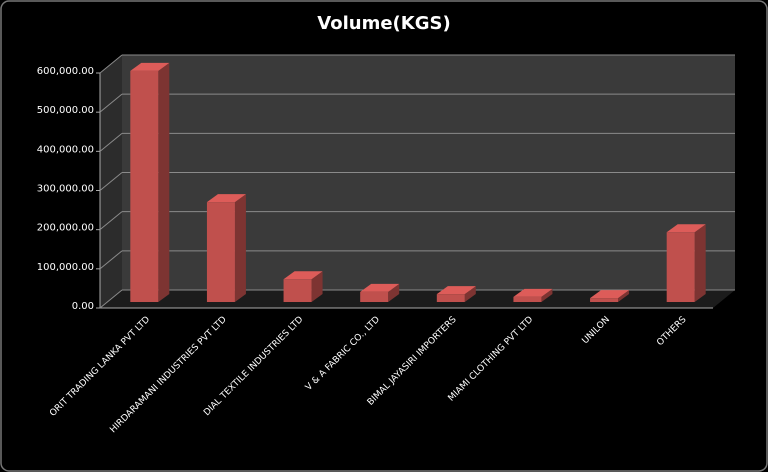  I want to click on chart-title: Volume(KGS), so click(383, 23).